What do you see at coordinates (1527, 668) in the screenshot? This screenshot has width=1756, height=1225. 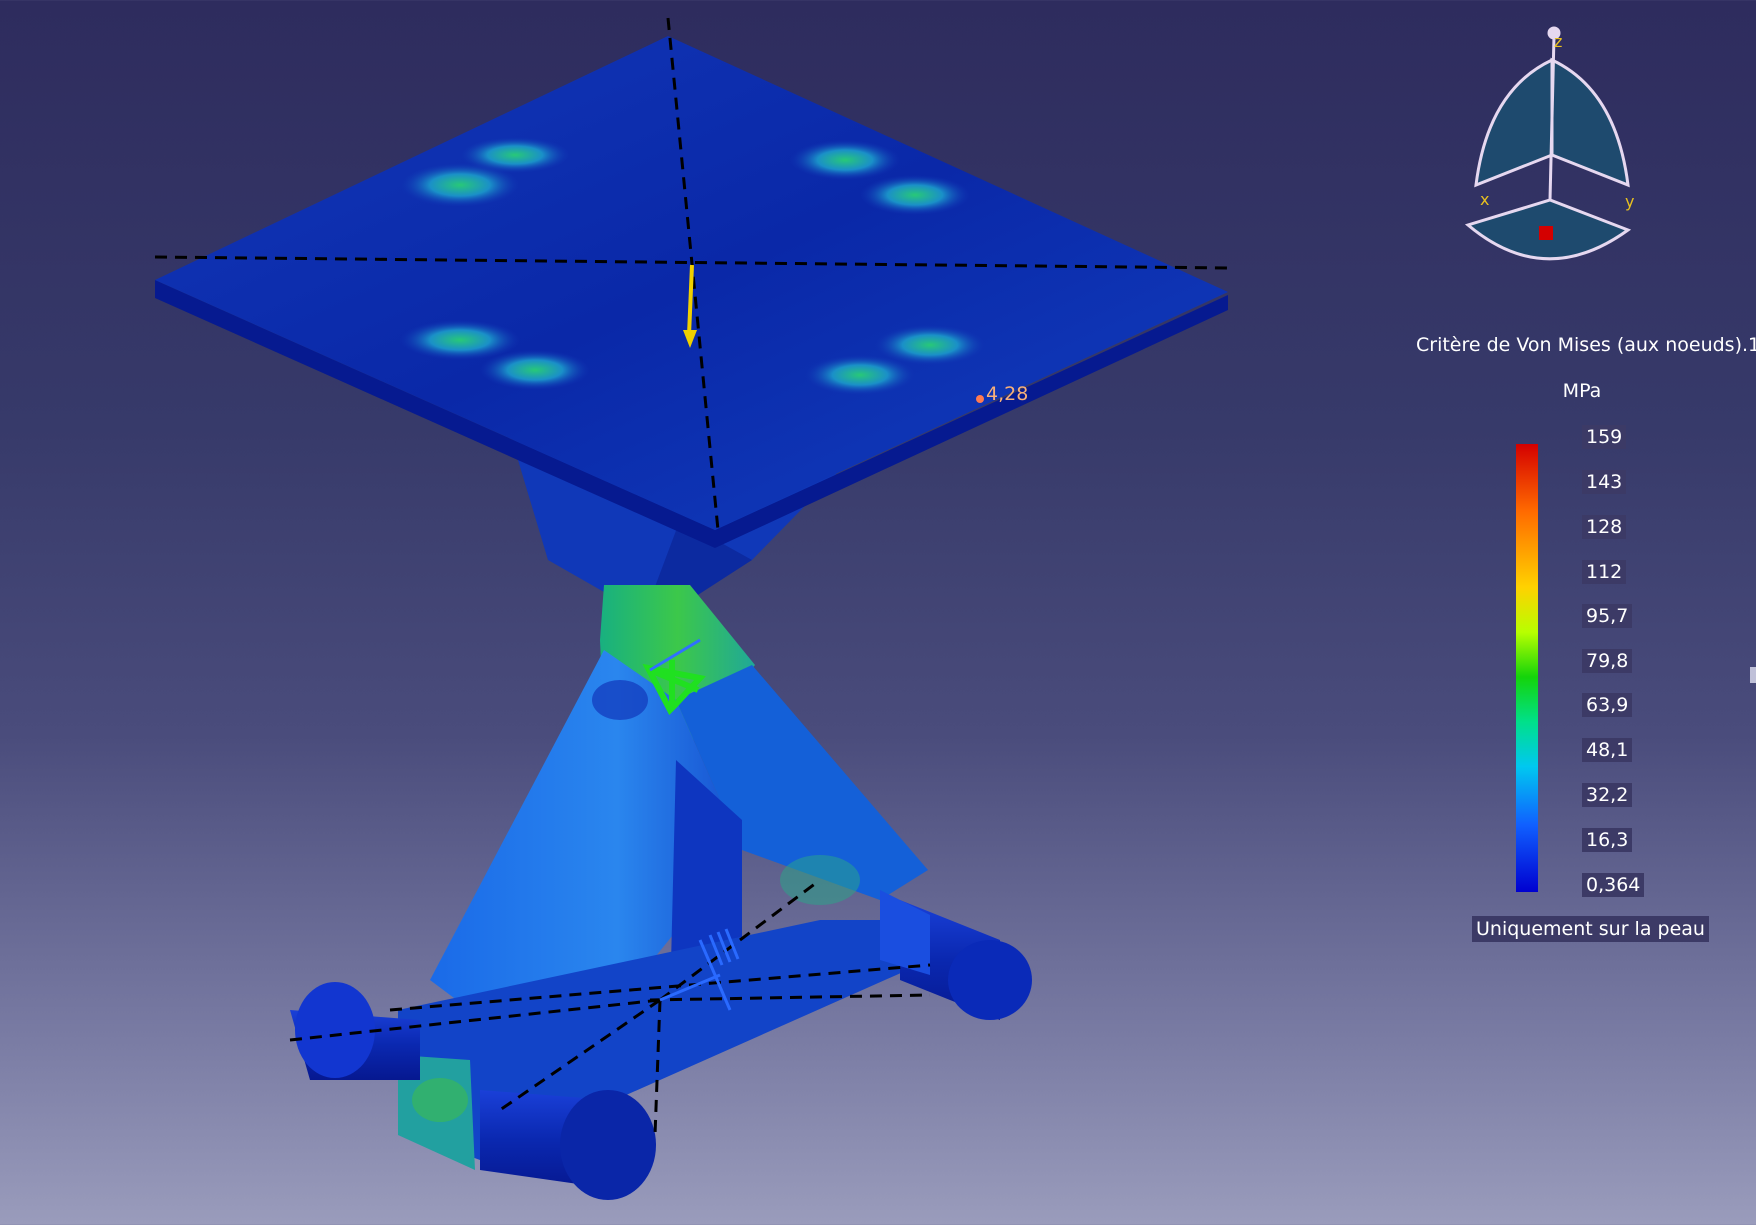 I see `legend-color-bar` at bounding box center [1527, 668].